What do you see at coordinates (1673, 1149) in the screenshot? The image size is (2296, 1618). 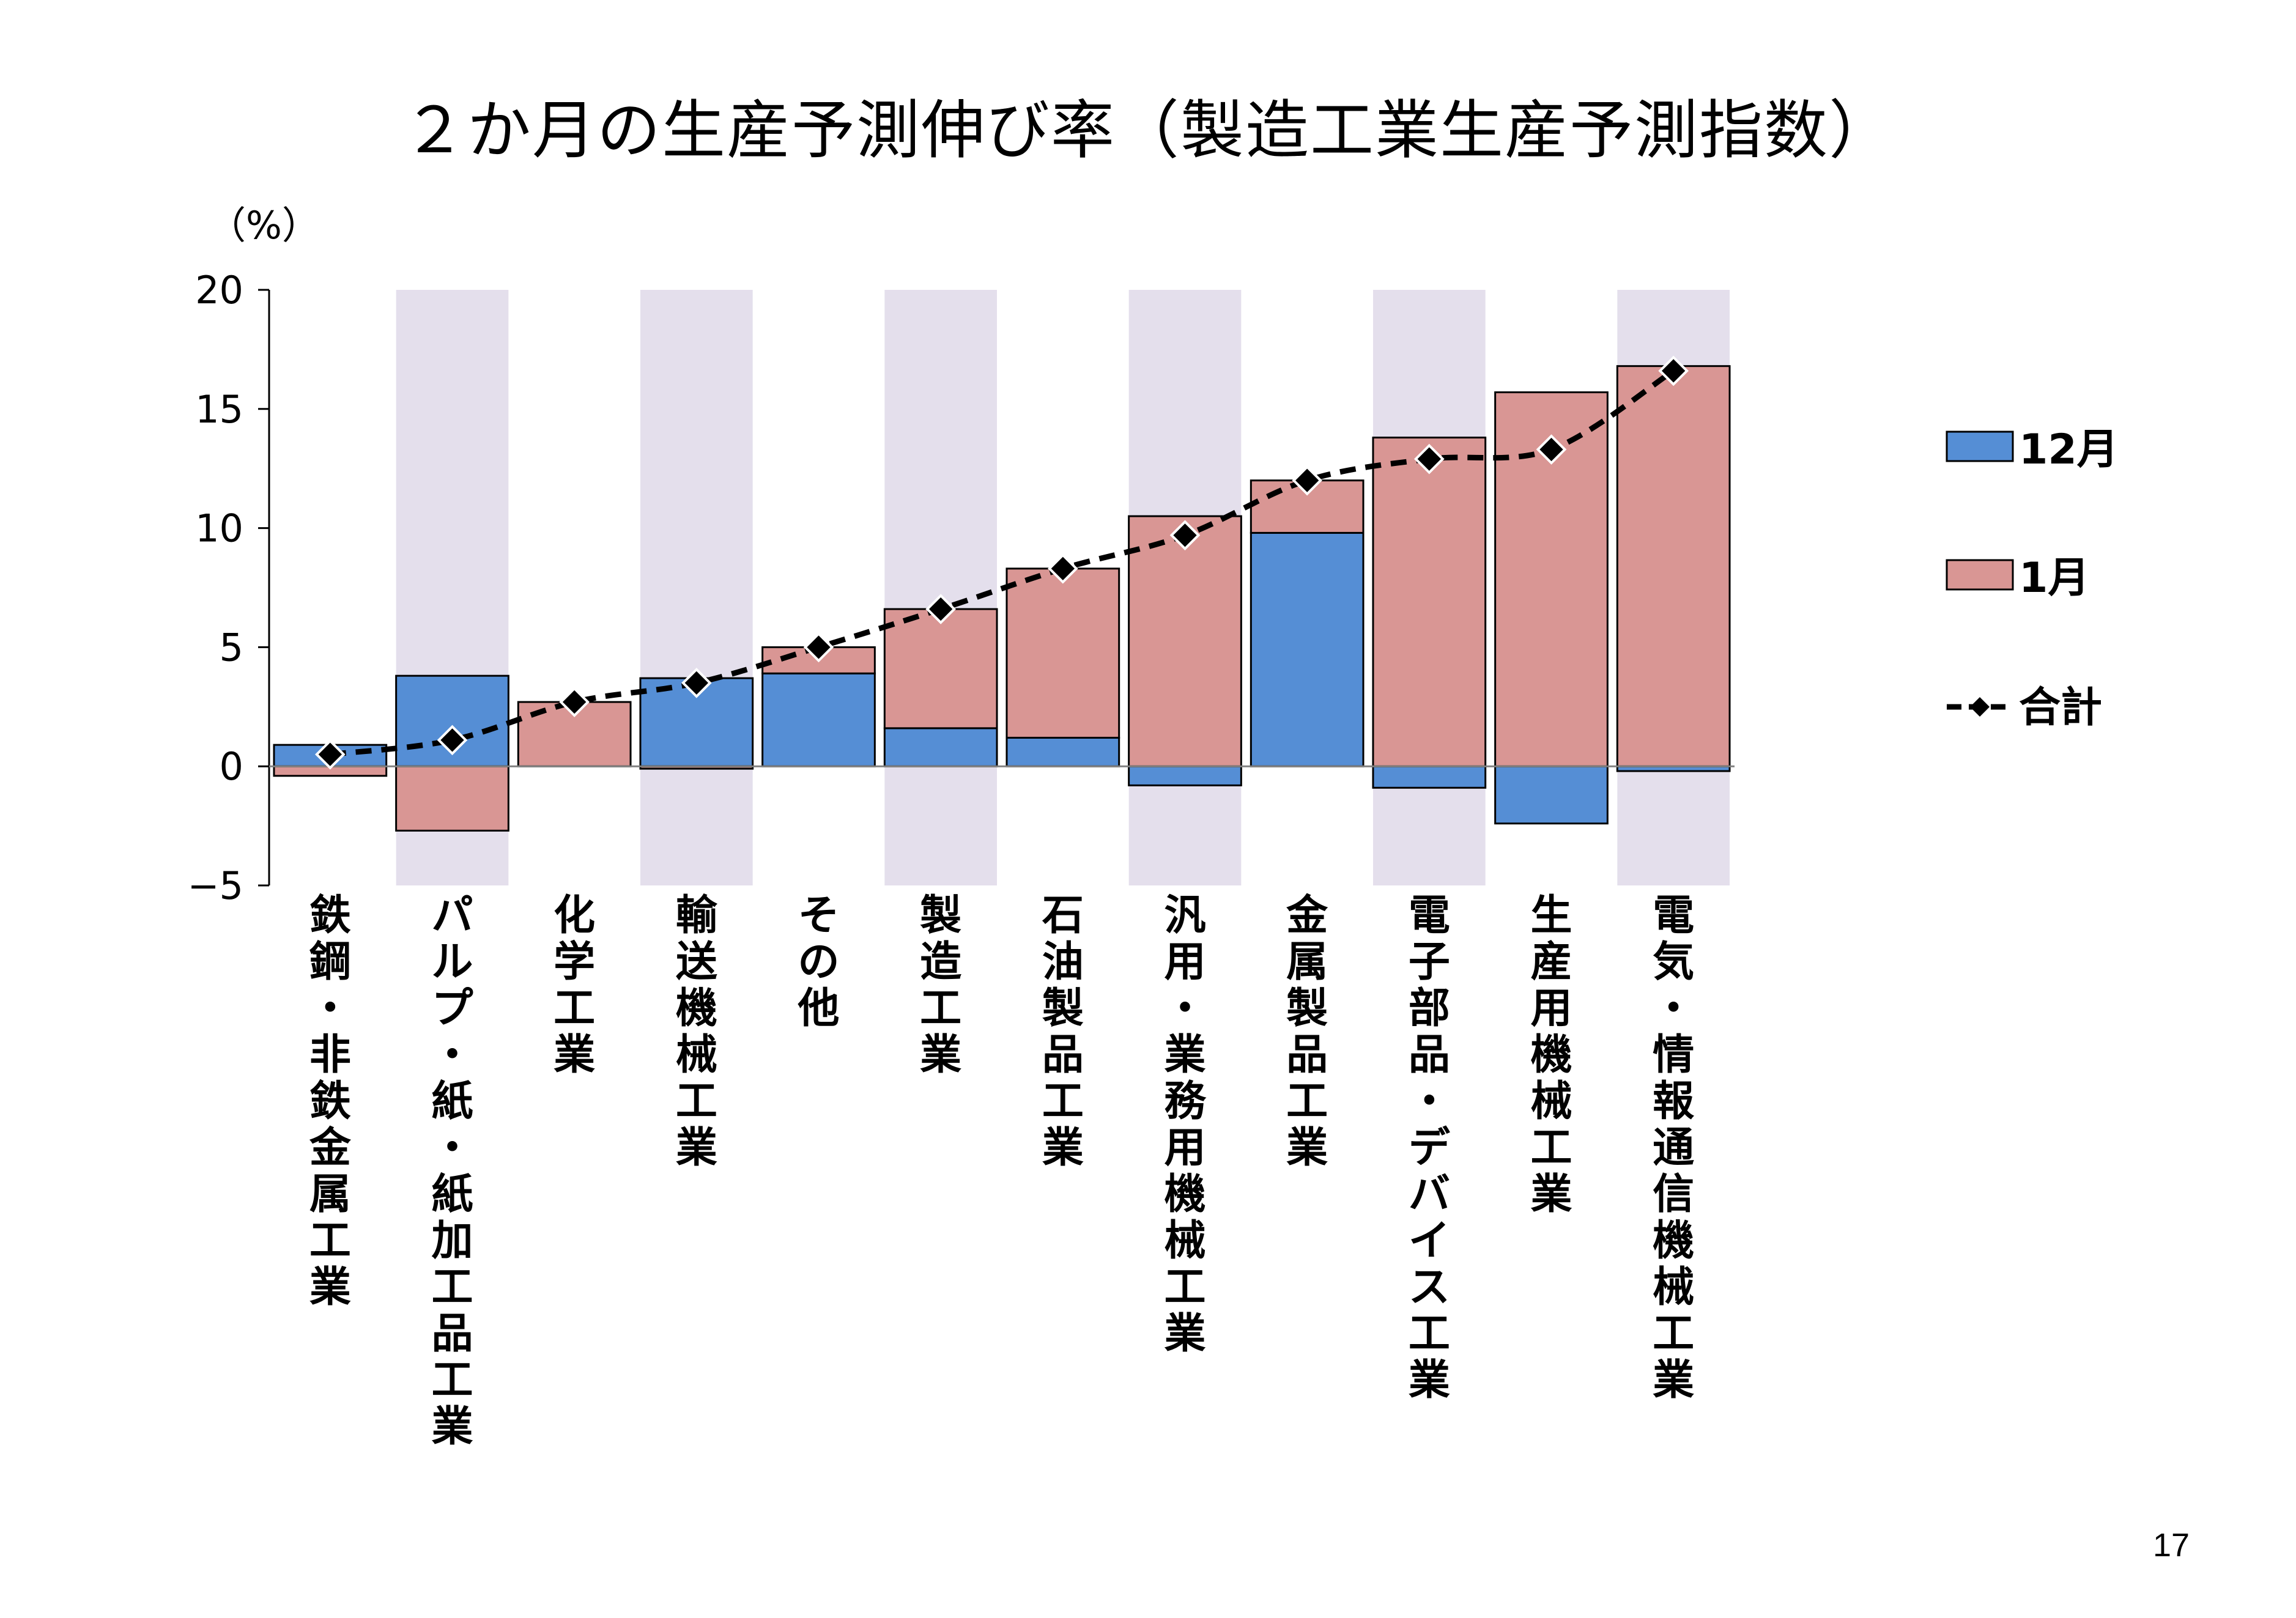 I see `category-label: 電気・情報通信機械工業` at bounding box center [1673, 1149].